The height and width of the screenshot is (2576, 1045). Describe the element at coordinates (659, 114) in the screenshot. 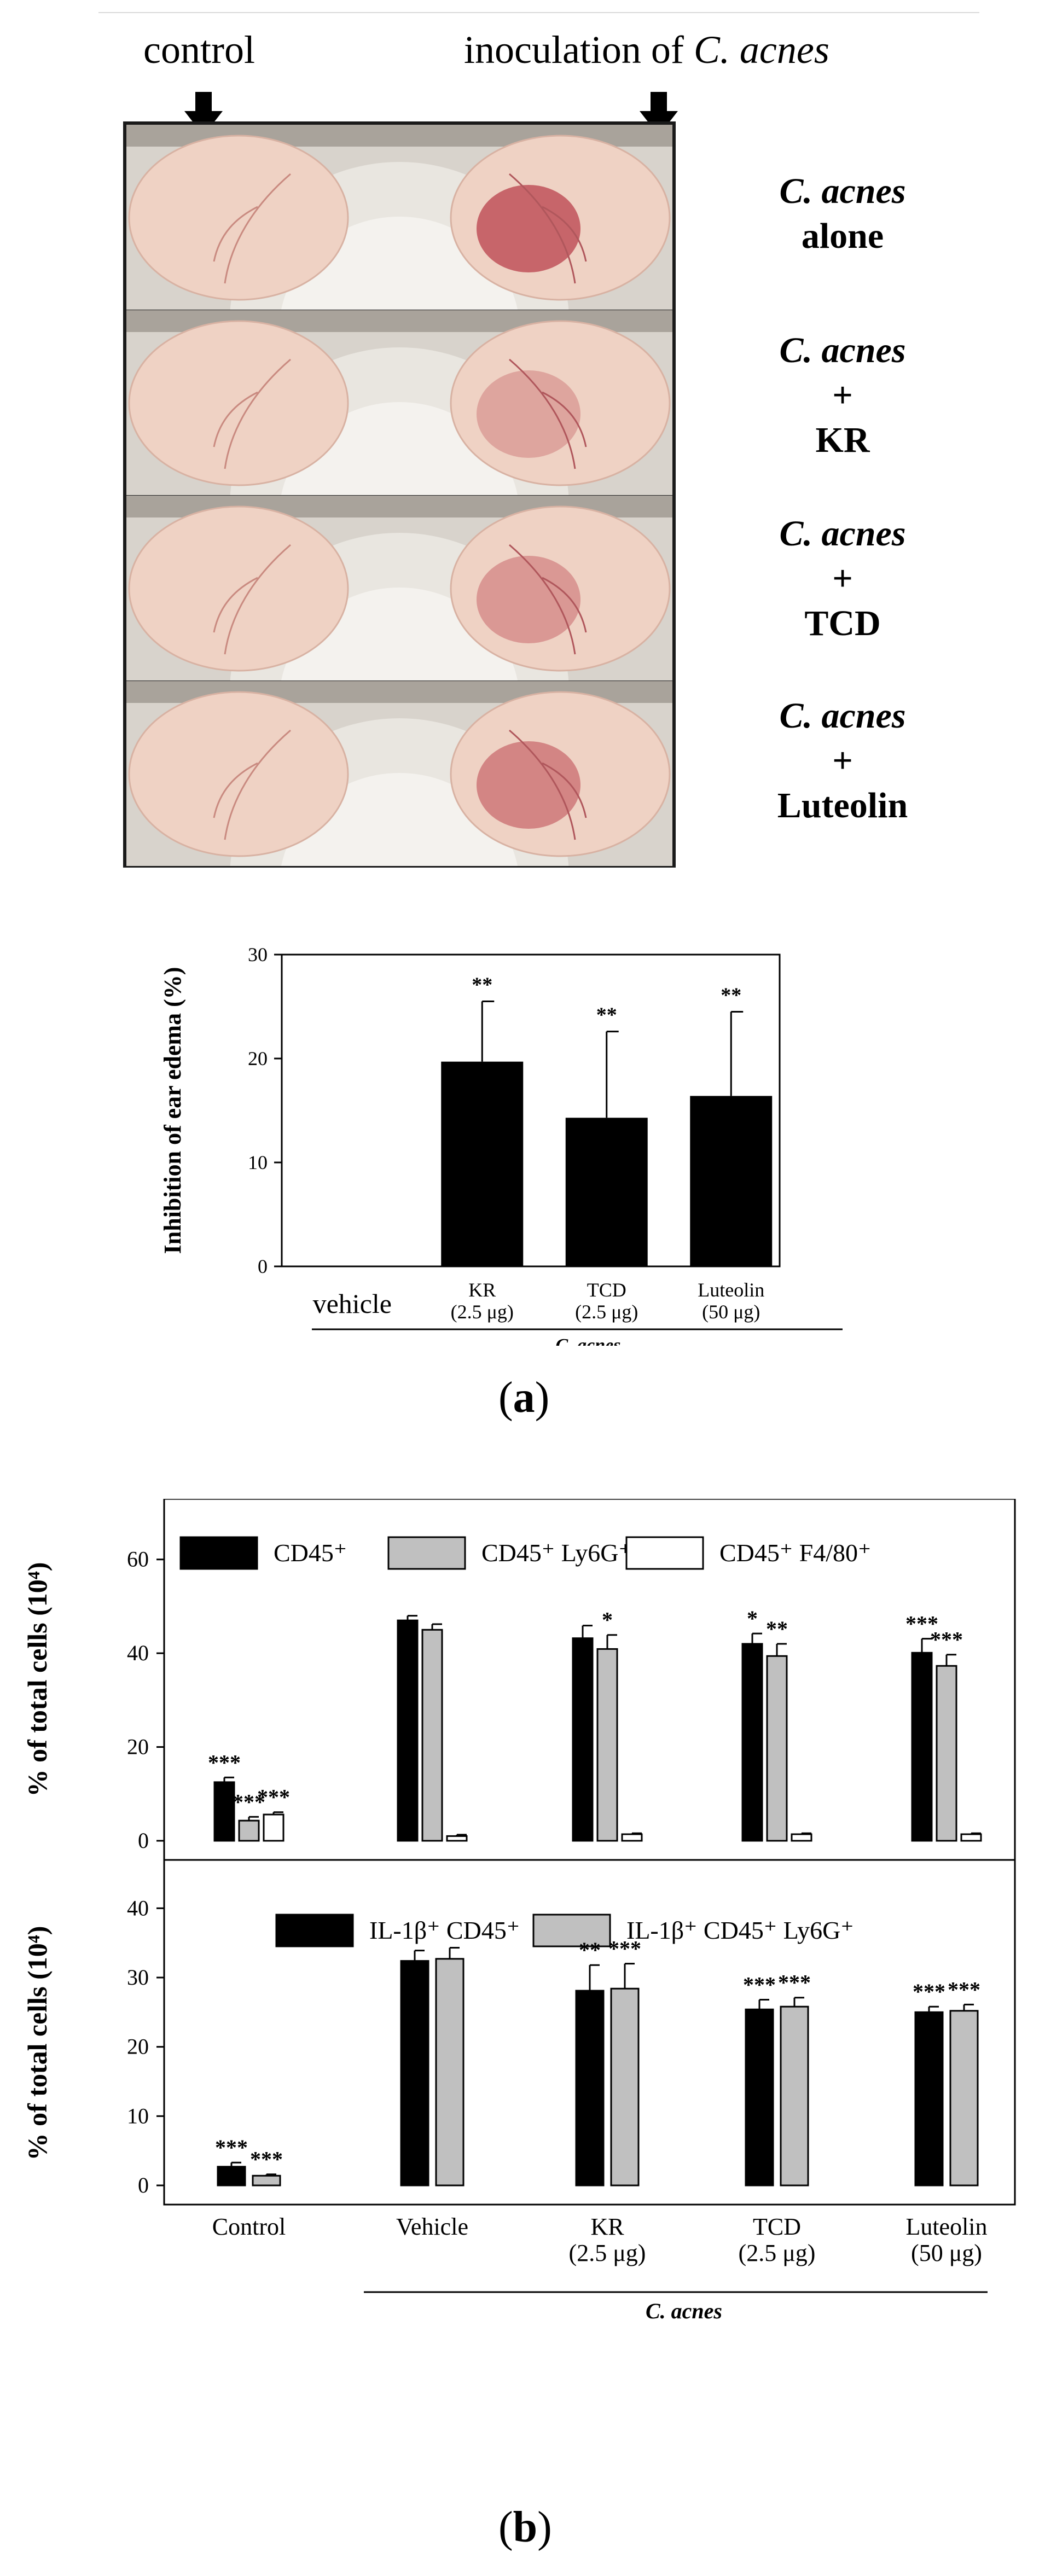

I see `arrow-down-icon` at that location.